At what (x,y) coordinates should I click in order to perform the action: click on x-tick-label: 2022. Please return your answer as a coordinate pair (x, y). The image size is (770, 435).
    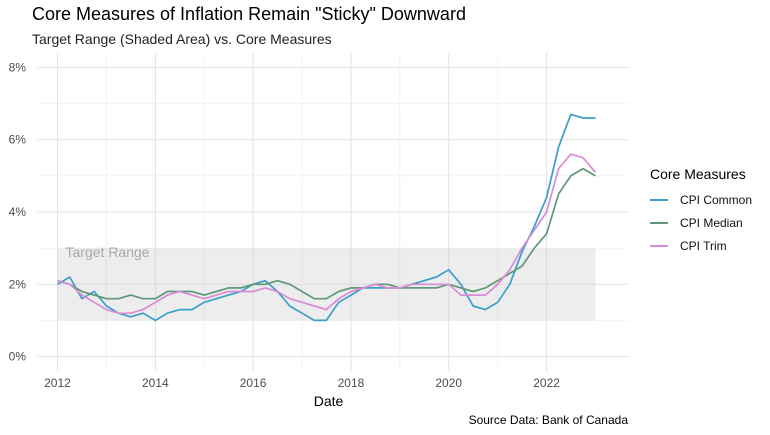
    Looking at the image, I should click on (546, 383).